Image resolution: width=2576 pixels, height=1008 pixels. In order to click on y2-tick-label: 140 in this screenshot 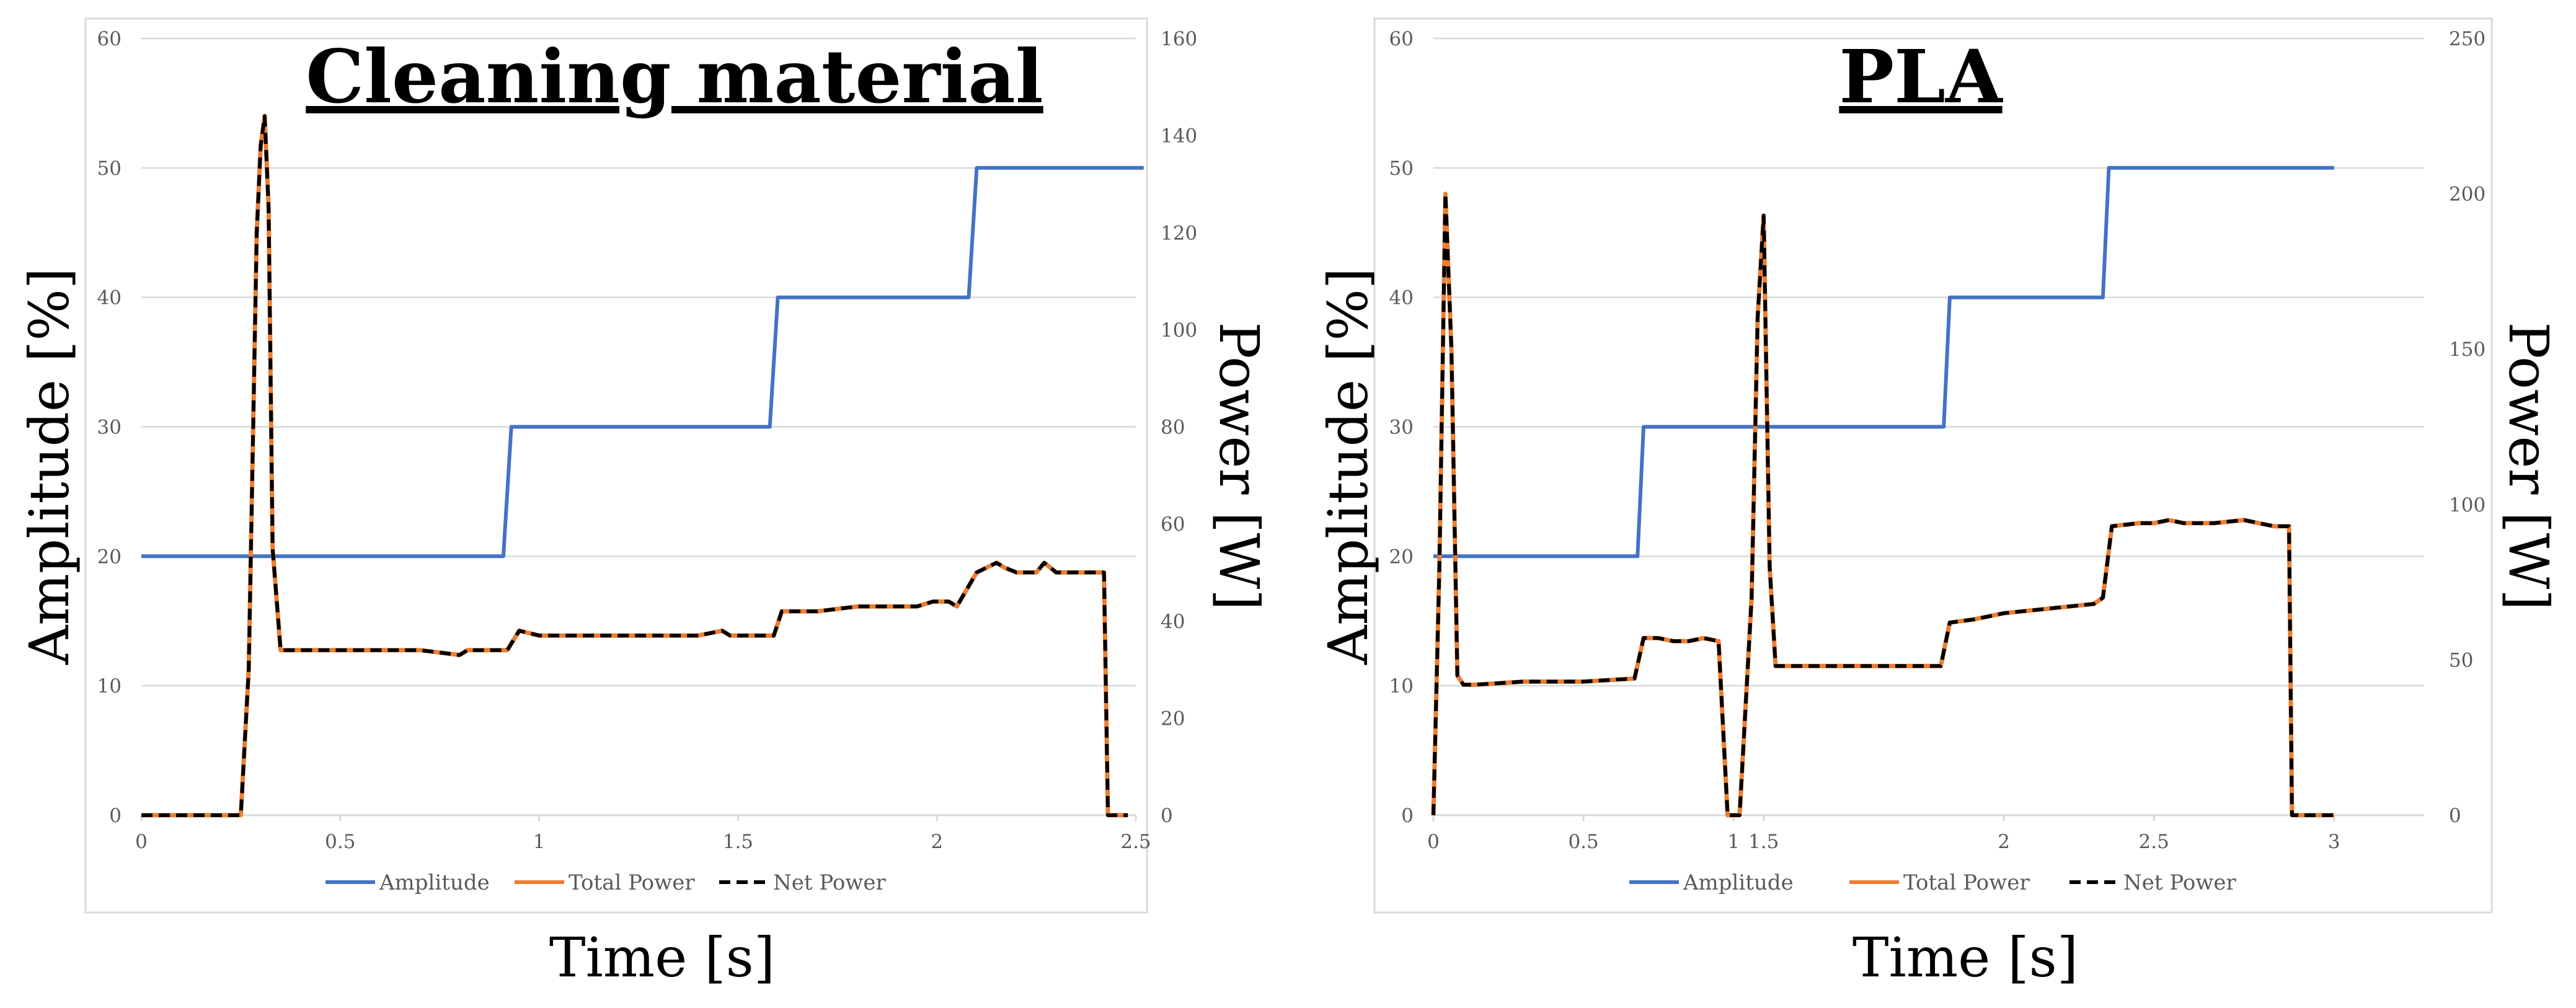, I will do `click(1179, 136)`.